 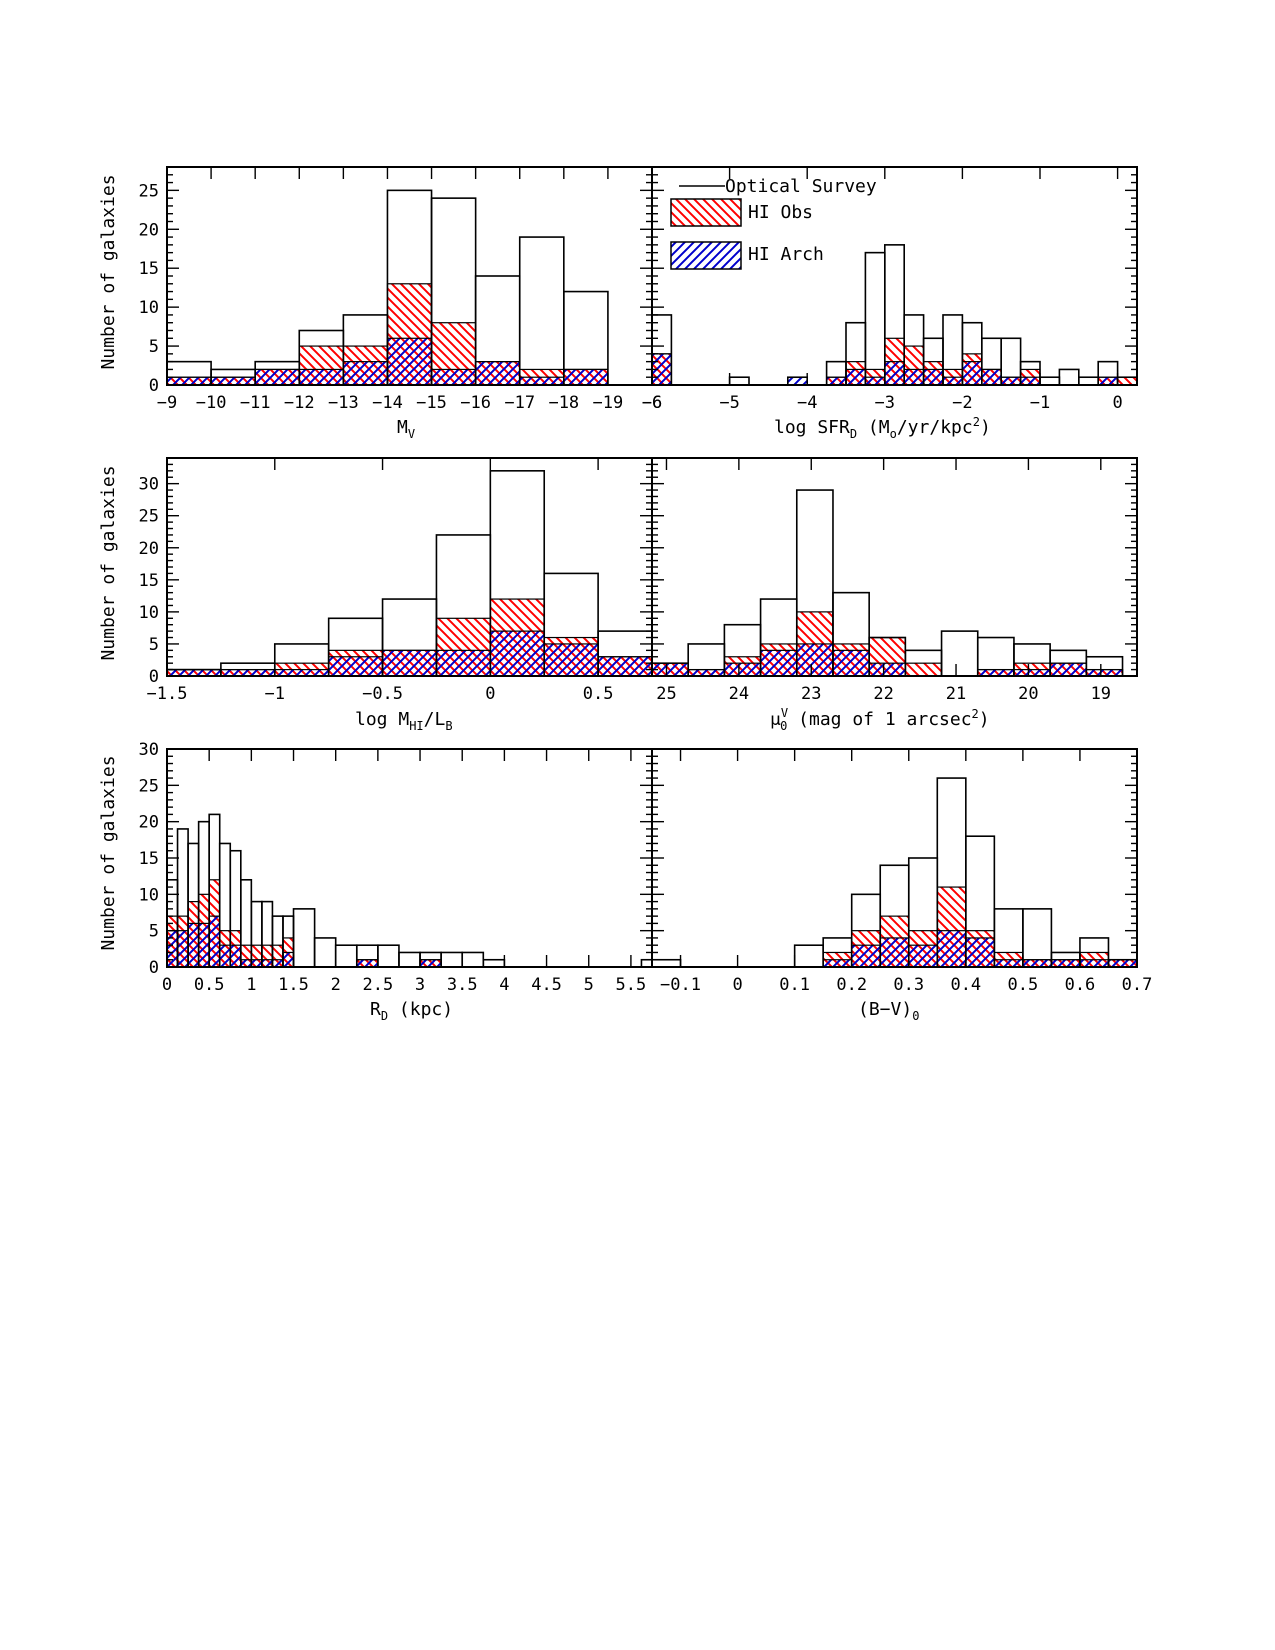 What do you see at coordinates (666, 694) in the screenshot?
I see `xtick-label-mu-0: 25` at bounding box center [666, 694].